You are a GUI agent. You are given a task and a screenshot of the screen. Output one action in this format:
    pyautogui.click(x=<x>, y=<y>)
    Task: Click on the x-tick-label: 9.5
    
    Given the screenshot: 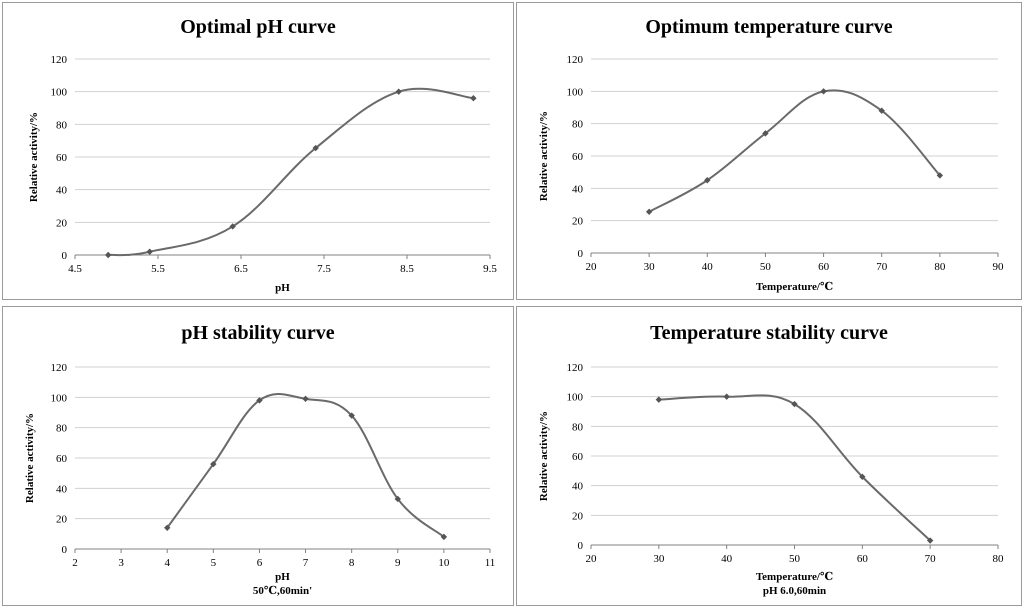 What is the action you would take?
    pyautogui.click(x=490, y=269)
    